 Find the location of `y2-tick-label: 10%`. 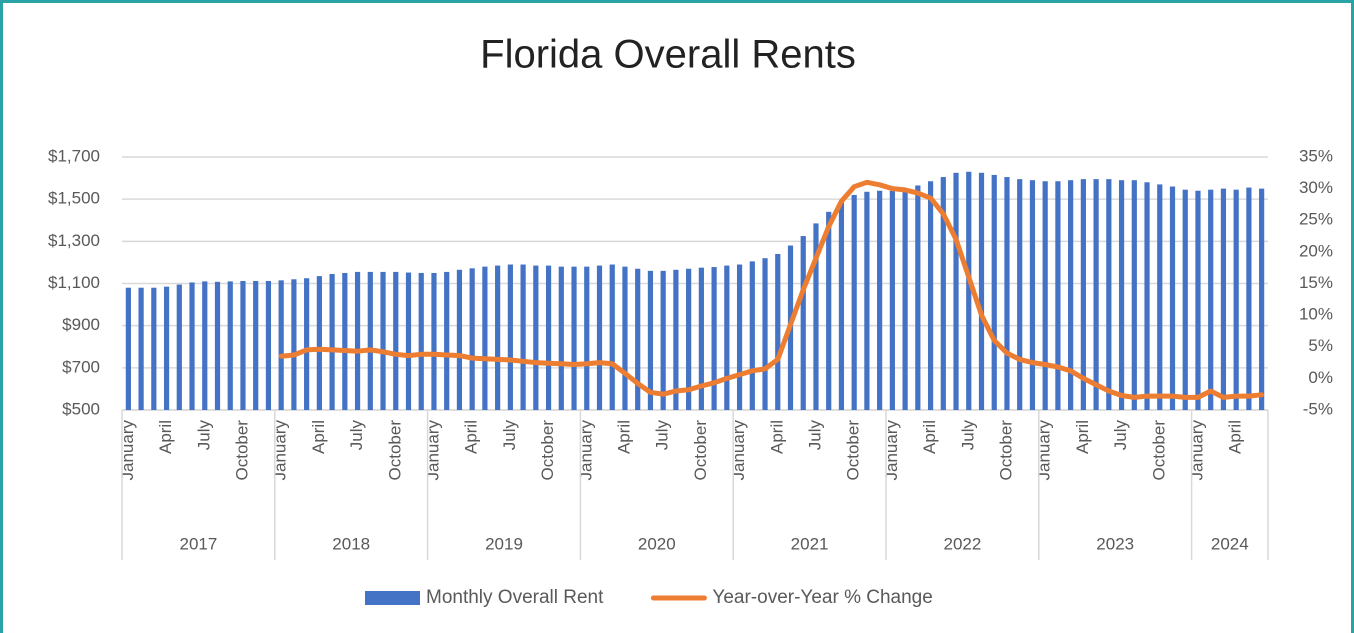

y2-tick-label: 10% is located at coordinates (1316, 314).